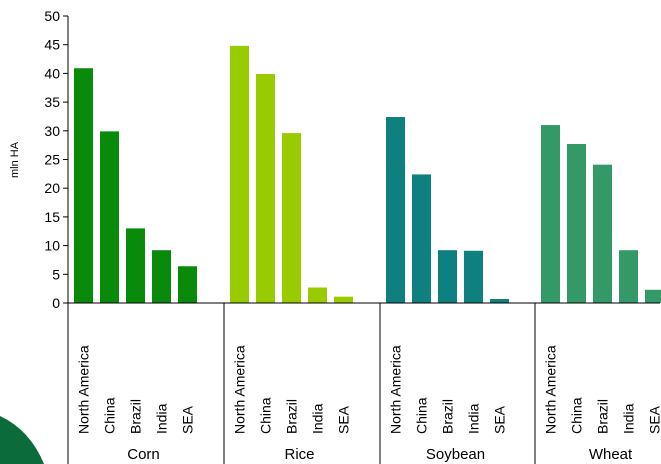 Image resolution: width=661 pixels, height=464 pixels. I want to click on y-axis: 0 5 10 15 20 25 30 35 40 45 50, so click(56, 159).